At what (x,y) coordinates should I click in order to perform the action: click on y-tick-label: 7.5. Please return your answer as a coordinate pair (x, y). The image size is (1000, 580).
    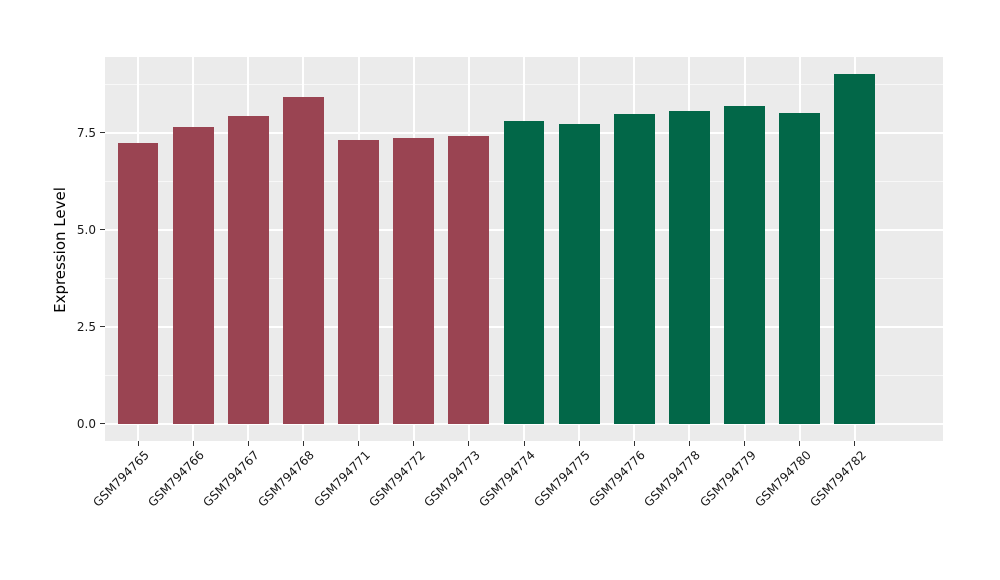
    Looking at the image, I should click on (86, 132).